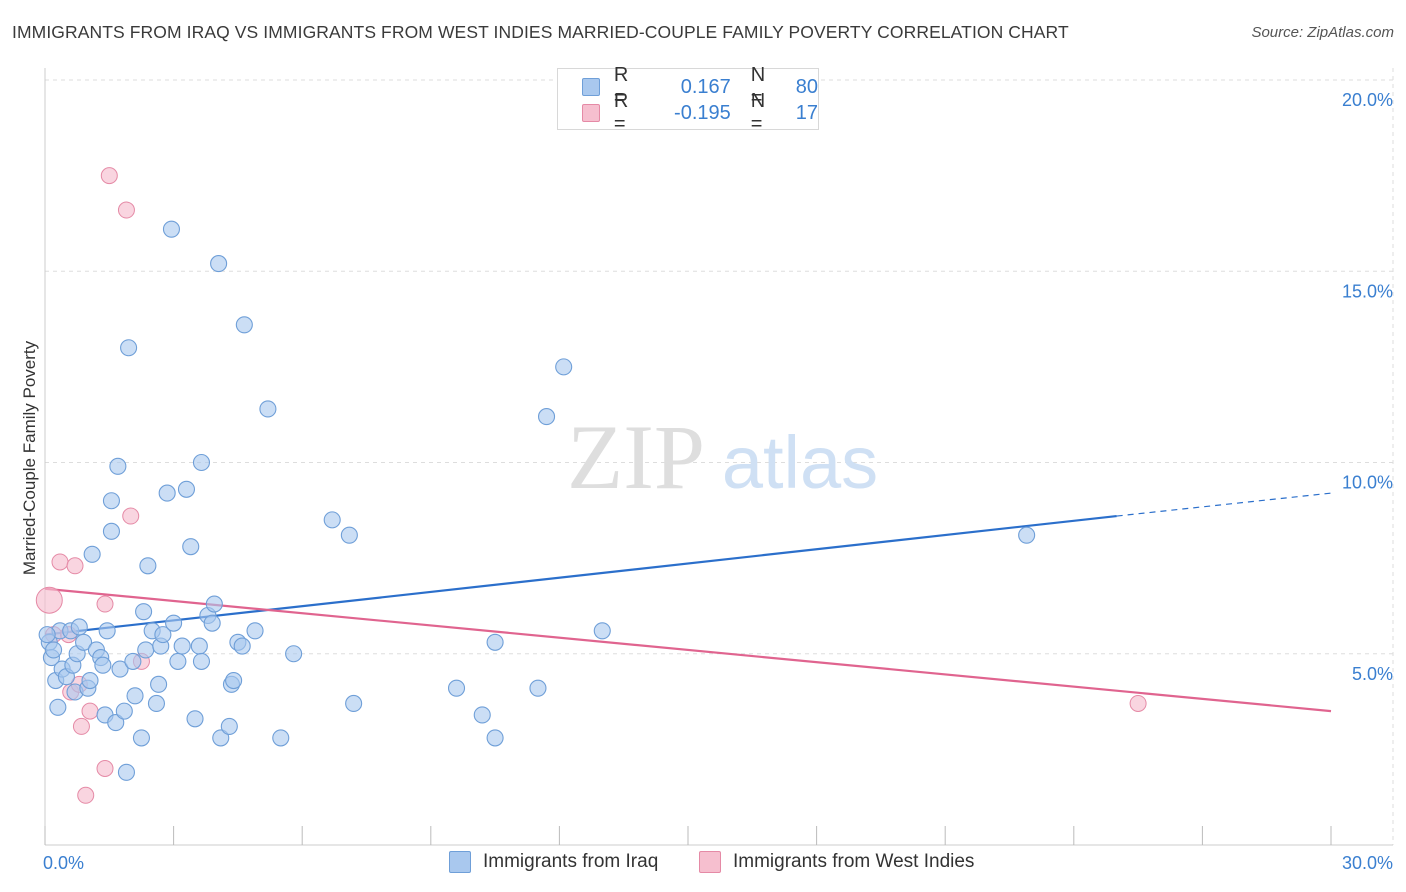  Describe the element at coordinates (854, 861) in the screenshot. I see `legend-label-west-indies: Immigrants from West Indies` at that location.